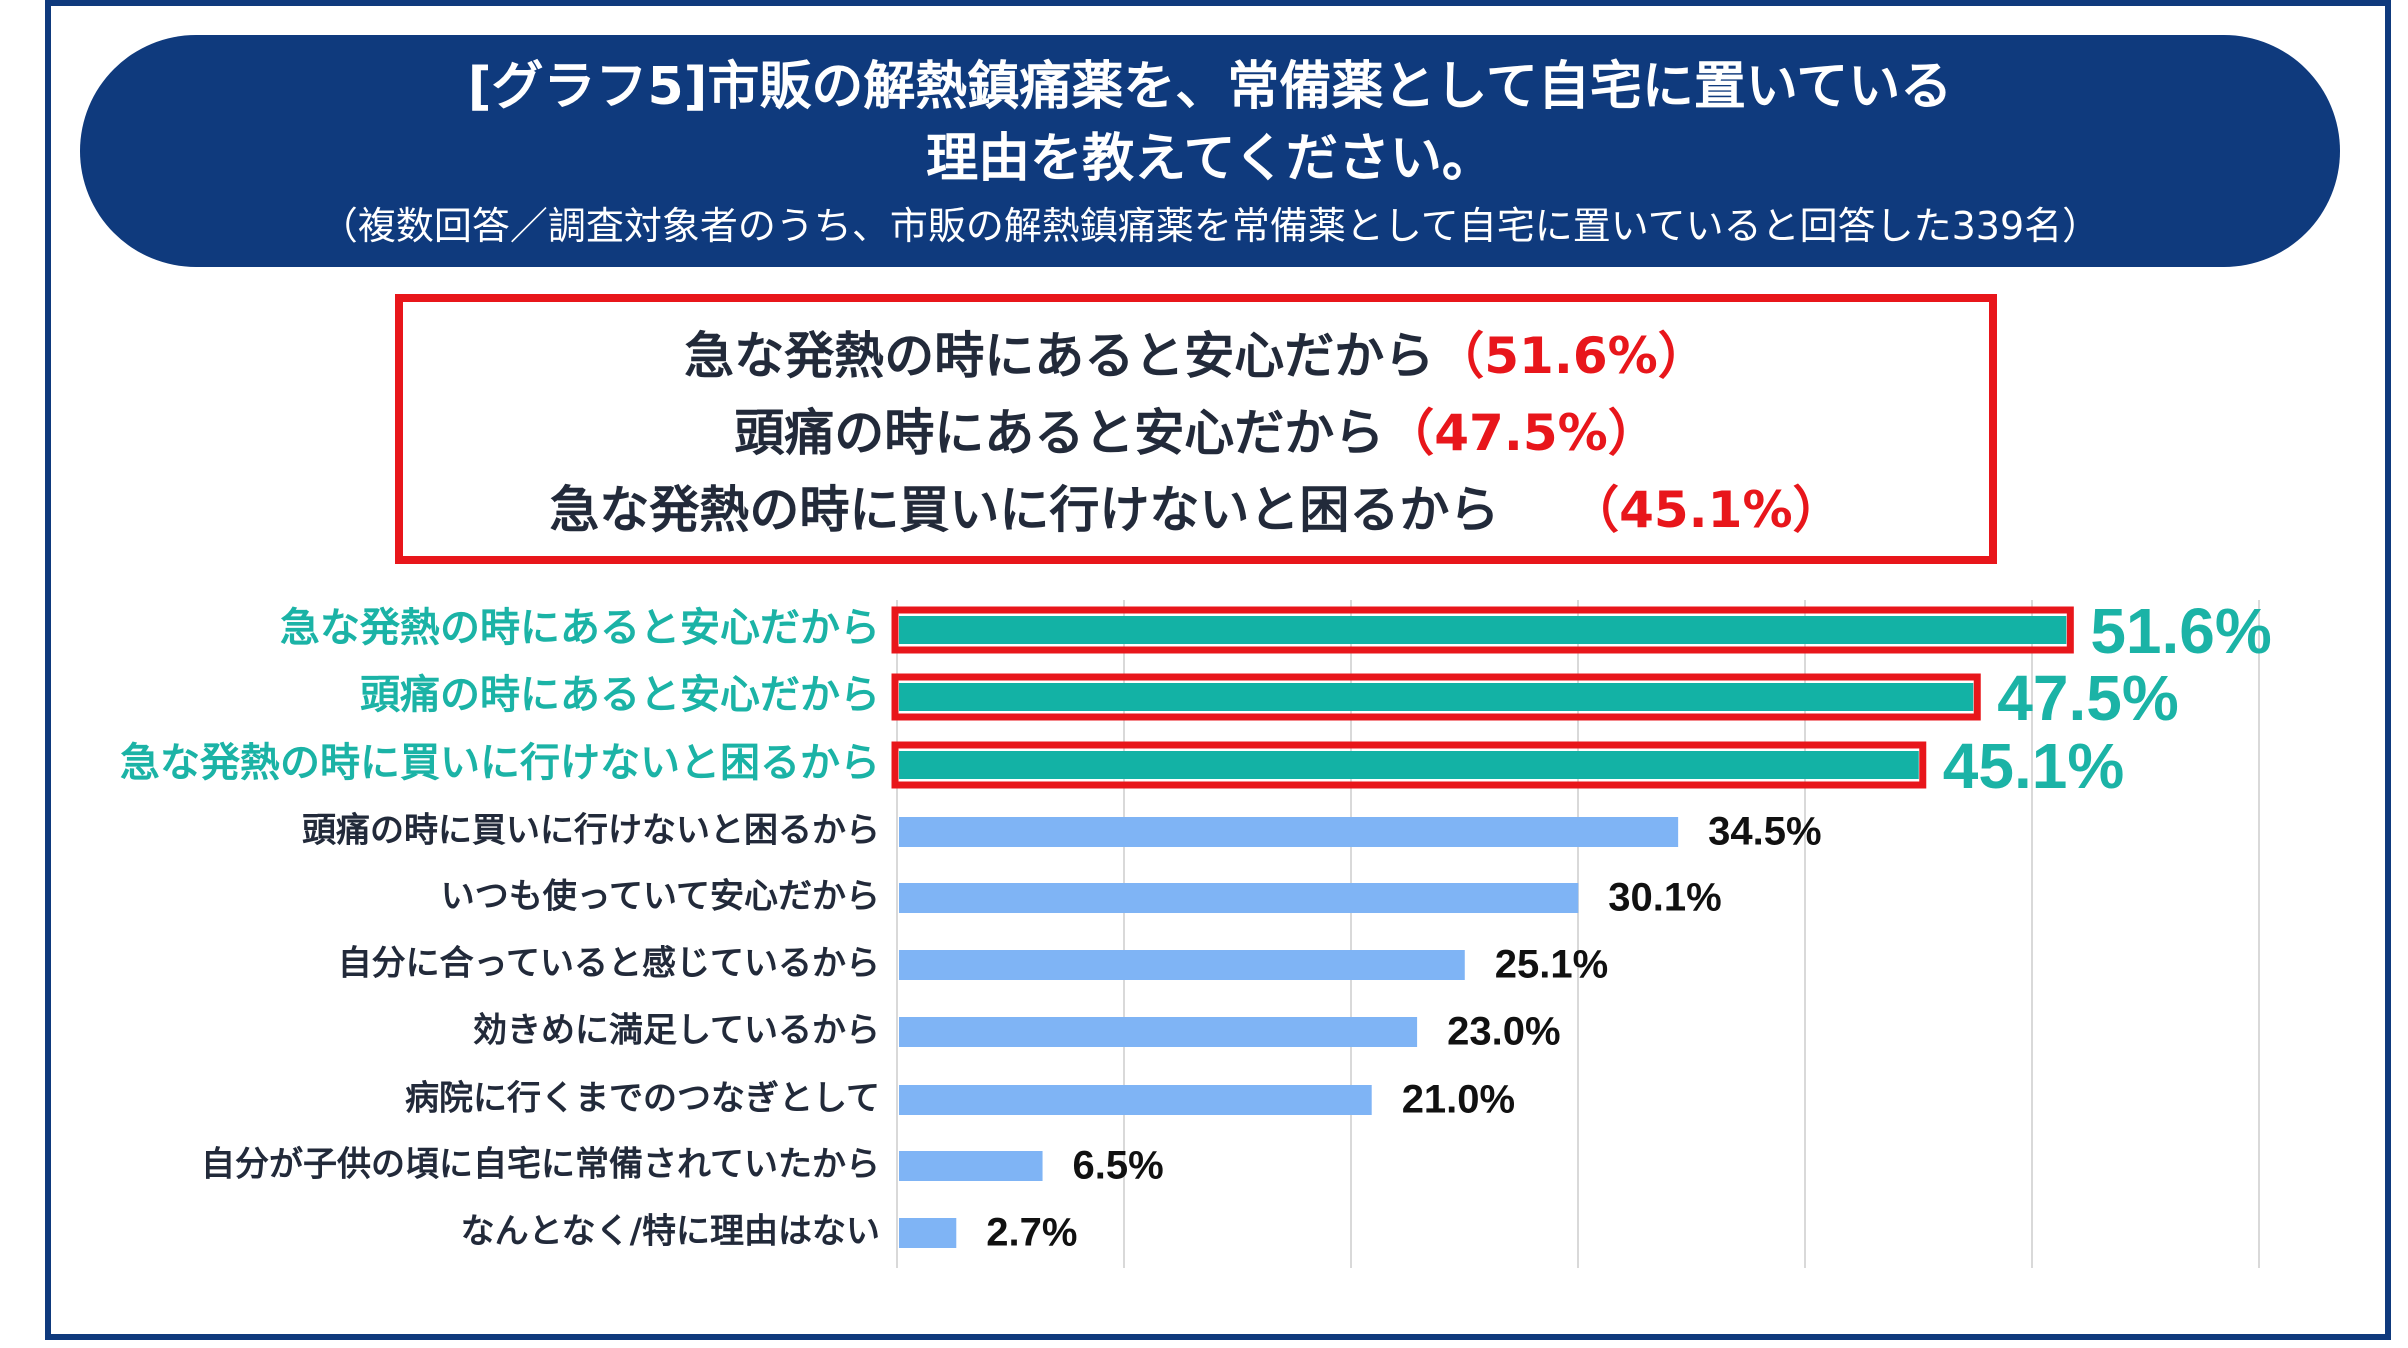 The image size is (2408, 1348). I want to click on category-label: 効きめに満足しているから, so click(676, 1031).